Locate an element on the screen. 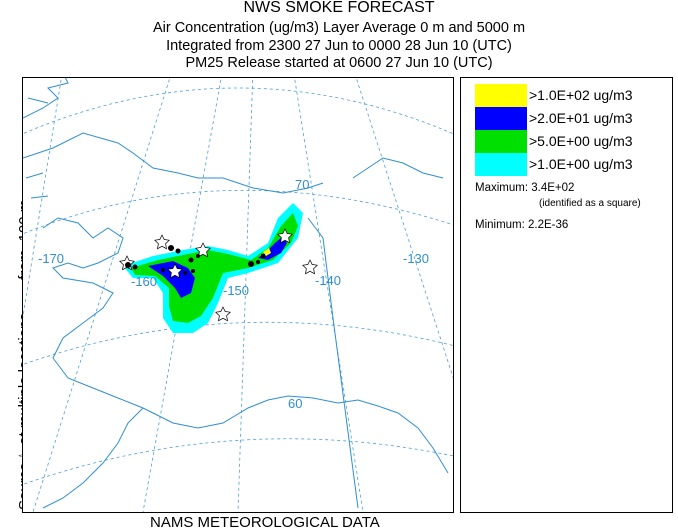 The height and width of the screenshot is (532, 678). coast-west-alaska is located at coordinates (93, 313).